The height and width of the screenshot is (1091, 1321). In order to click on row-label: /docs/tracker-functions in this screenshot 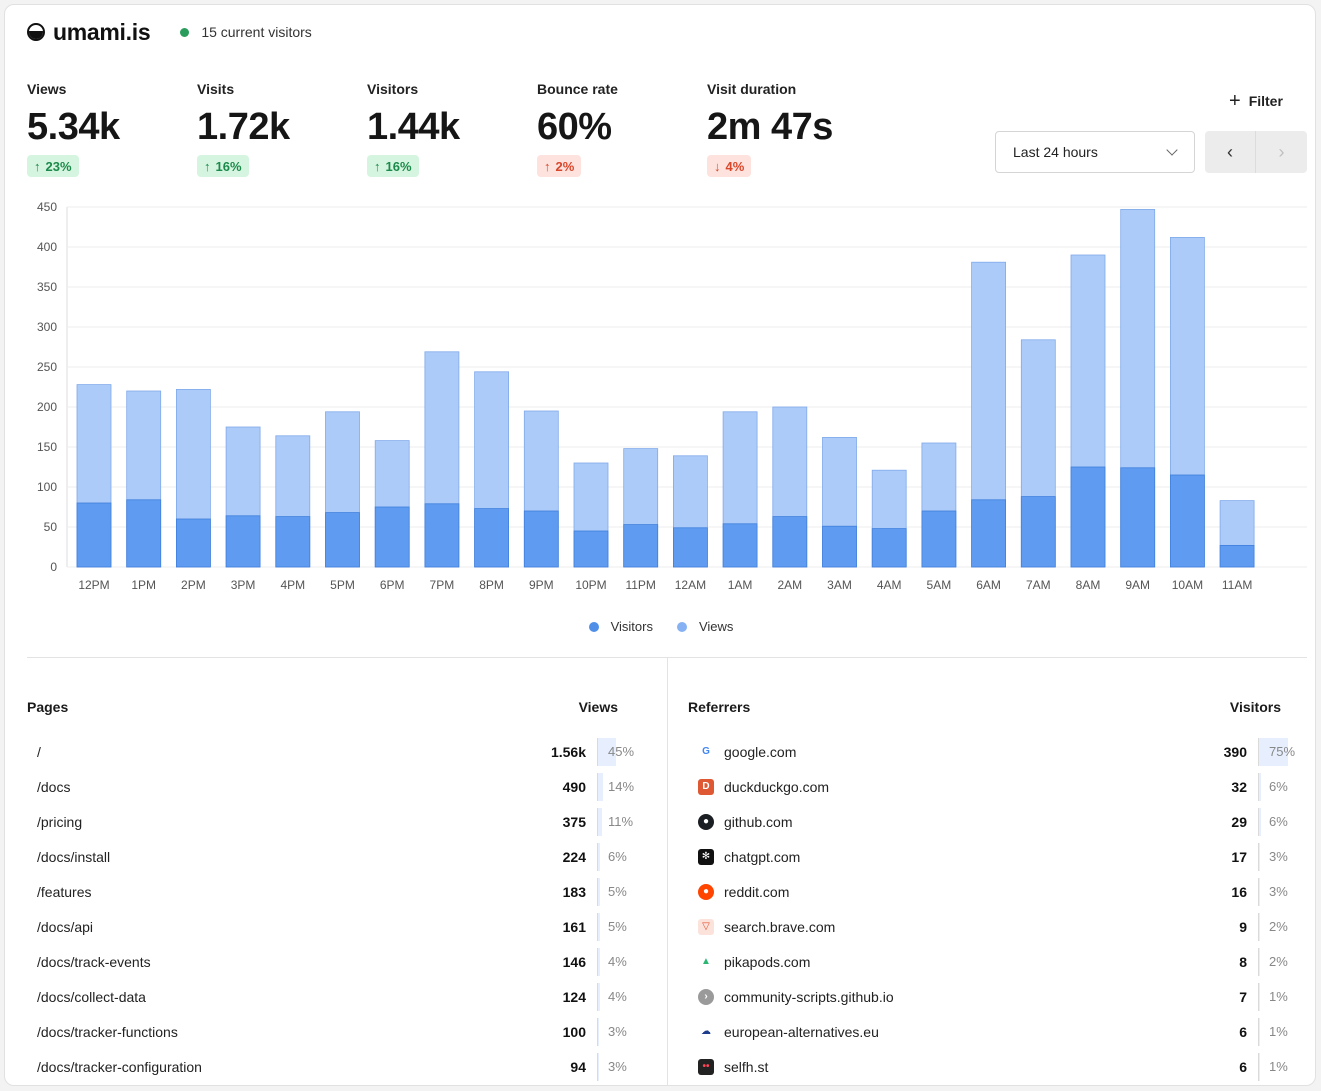, I will do `click(107, 1031)`.